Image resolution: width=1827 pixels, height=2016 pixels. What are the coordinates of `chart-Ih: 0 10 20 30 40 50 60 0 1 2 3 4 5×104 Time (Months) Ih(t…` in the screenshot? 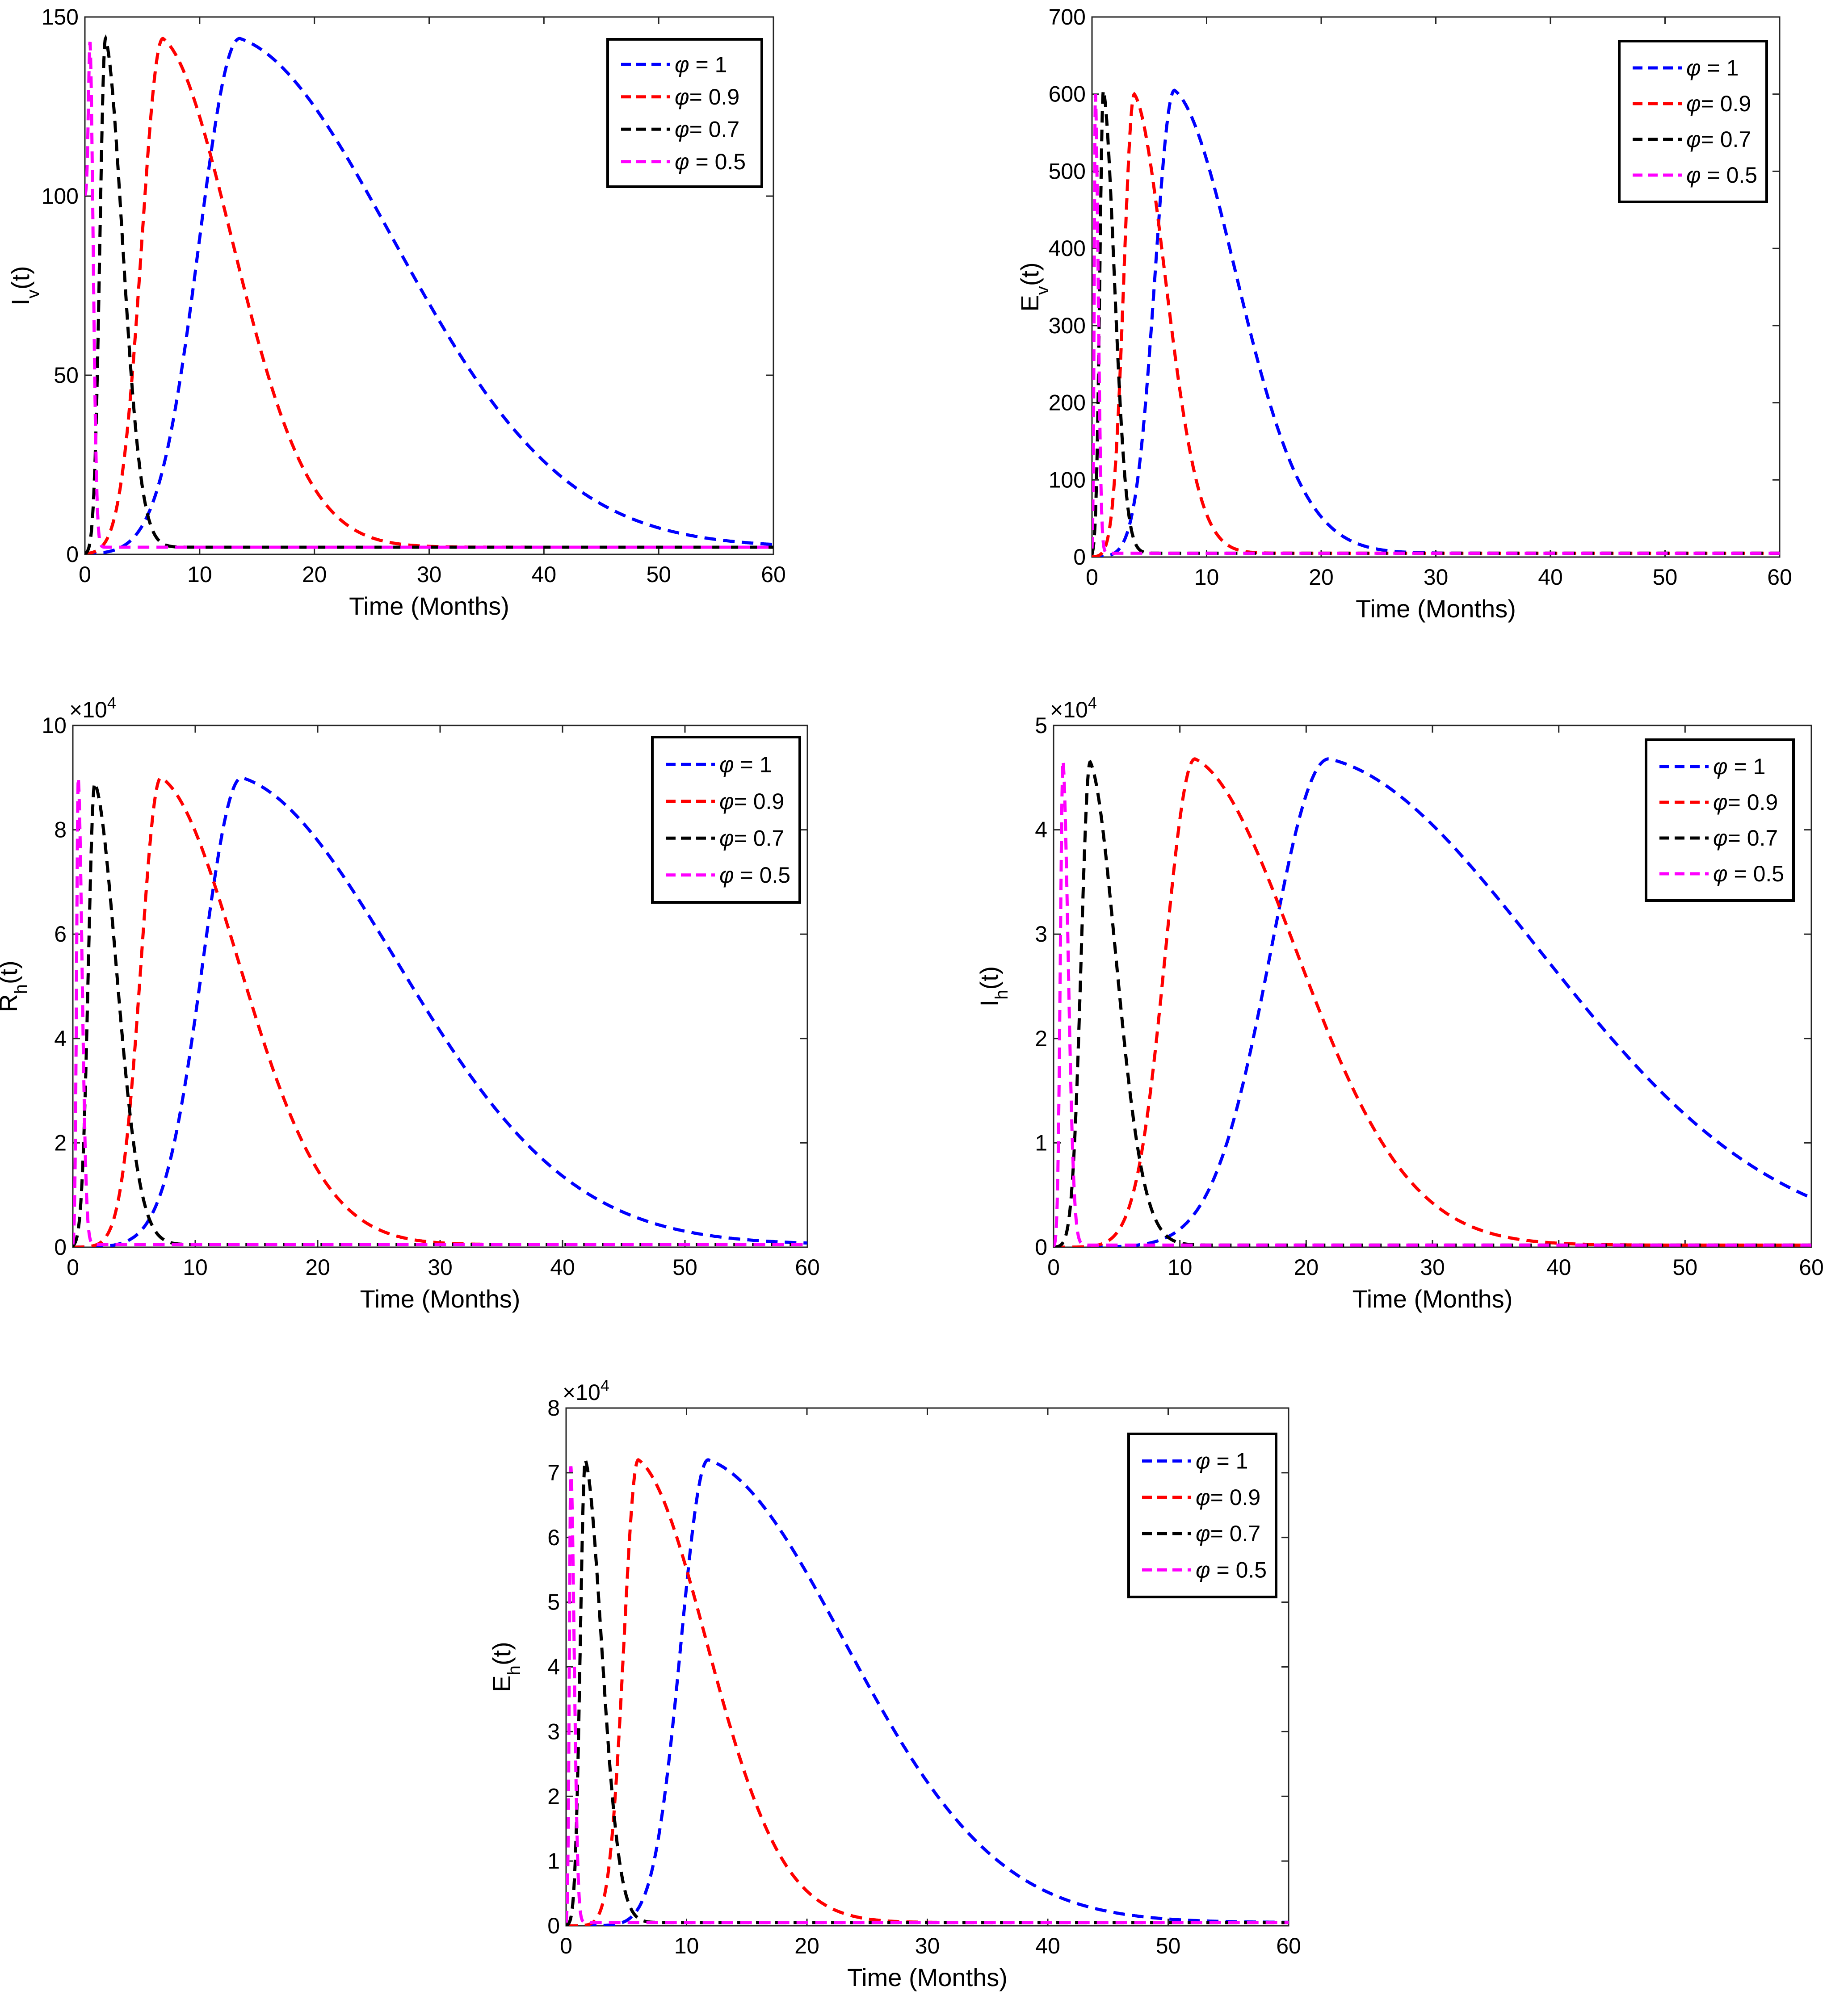 It's located at (1399, 1003).